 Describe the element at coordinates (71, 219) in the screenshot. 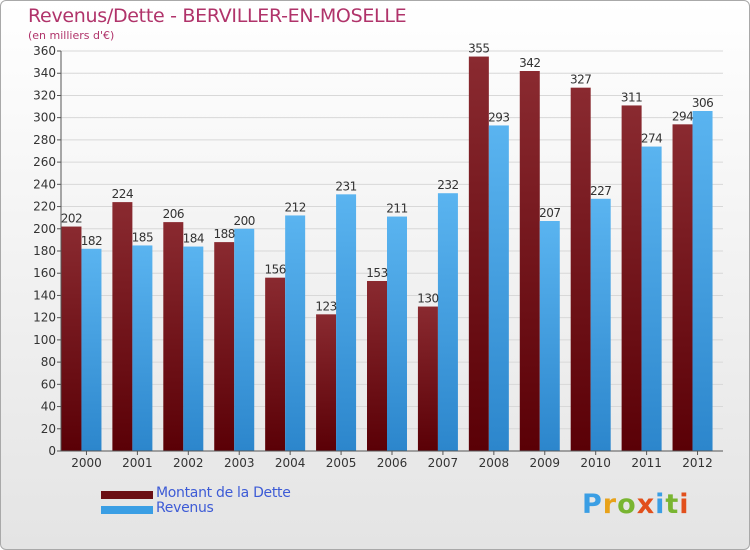

I see `value-label-debt-2000: 202` at that location.